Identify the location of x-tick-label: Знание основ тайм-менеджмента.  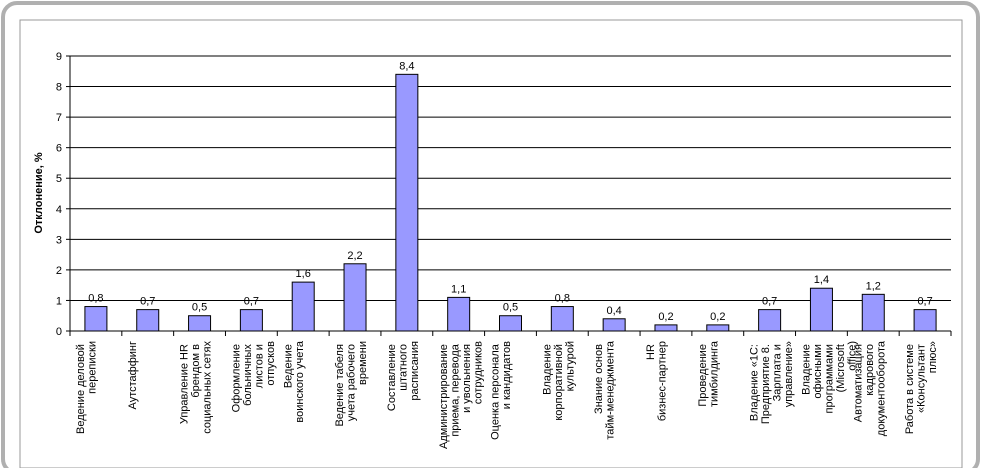
(605, 389).